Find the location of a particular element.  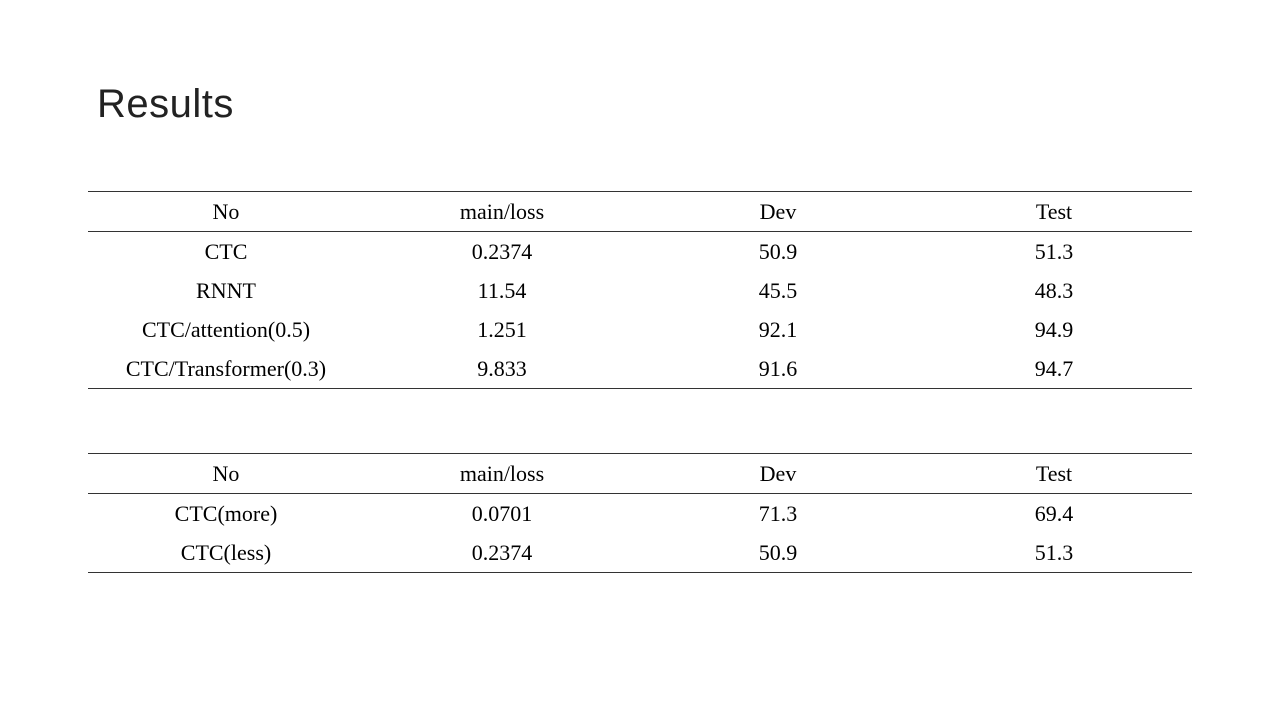

table-cell: RNNT is located at coordinates (226, 290).